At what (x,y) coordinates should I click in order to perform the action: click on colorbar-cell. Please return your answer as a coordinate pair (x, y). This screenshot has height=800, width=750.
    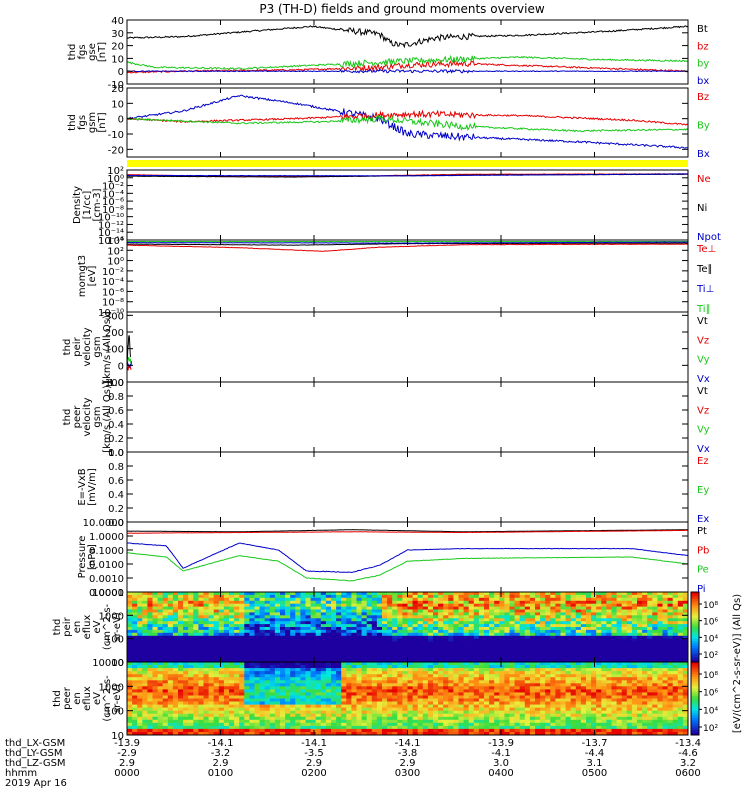
    Looking at the image, I should click on (695, 631).